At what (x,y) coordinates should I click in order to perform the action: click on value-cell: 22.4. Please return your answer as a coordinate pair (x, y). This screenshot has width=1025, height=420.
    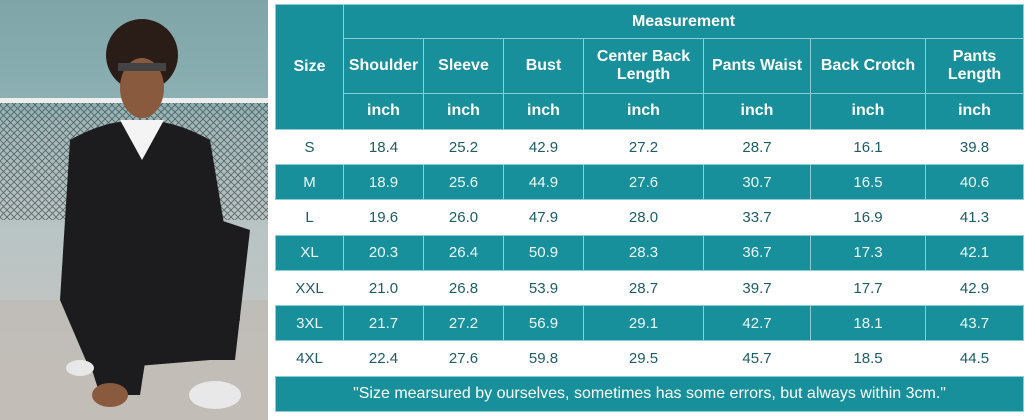
    Looking at the image, I should click on (383, 358).